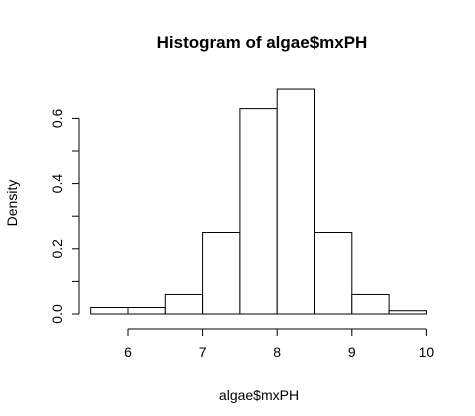 Image resolution: width=475 pixels, height=416 pixels. What do you see at coordinates (203, 352) in the screenshot?
I see `x-tick-label: 7` at bounding box center [203, 352].